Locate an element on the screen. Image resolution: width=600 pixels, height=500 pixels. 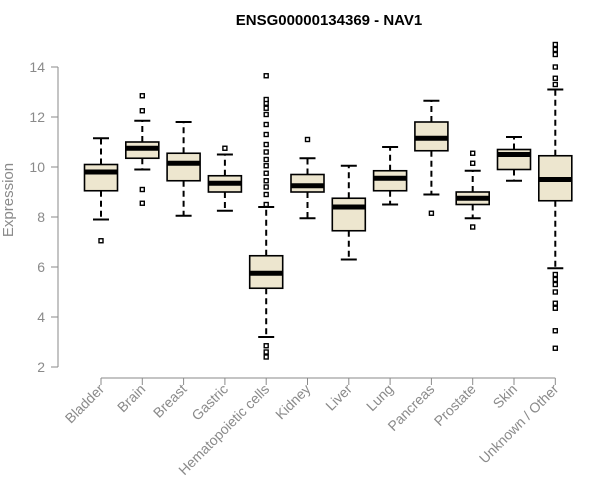
chart-title: ENSG00000134369 - NAV1 is located at coordinates (329, 20).